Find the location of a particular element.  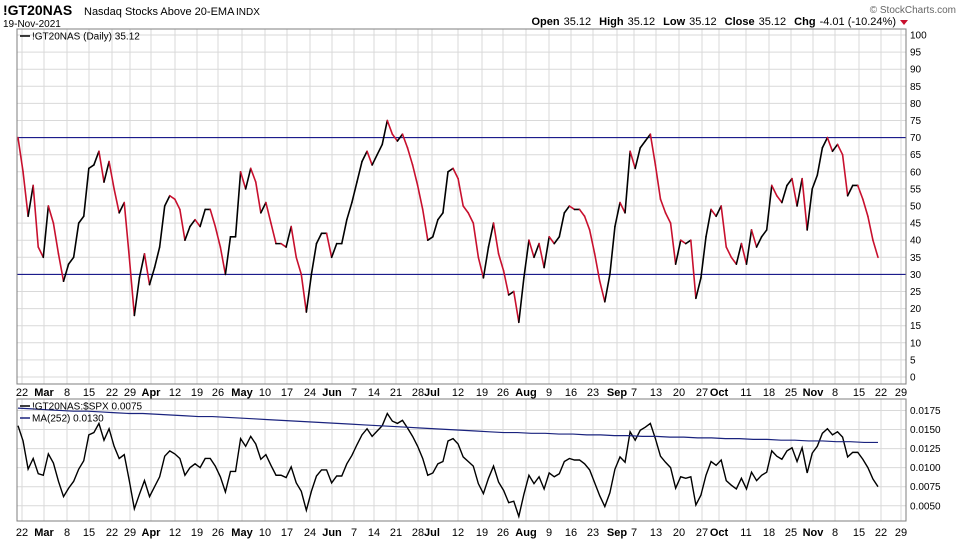

main-y-tick-label: 15 is located at coordinates (916, 326).